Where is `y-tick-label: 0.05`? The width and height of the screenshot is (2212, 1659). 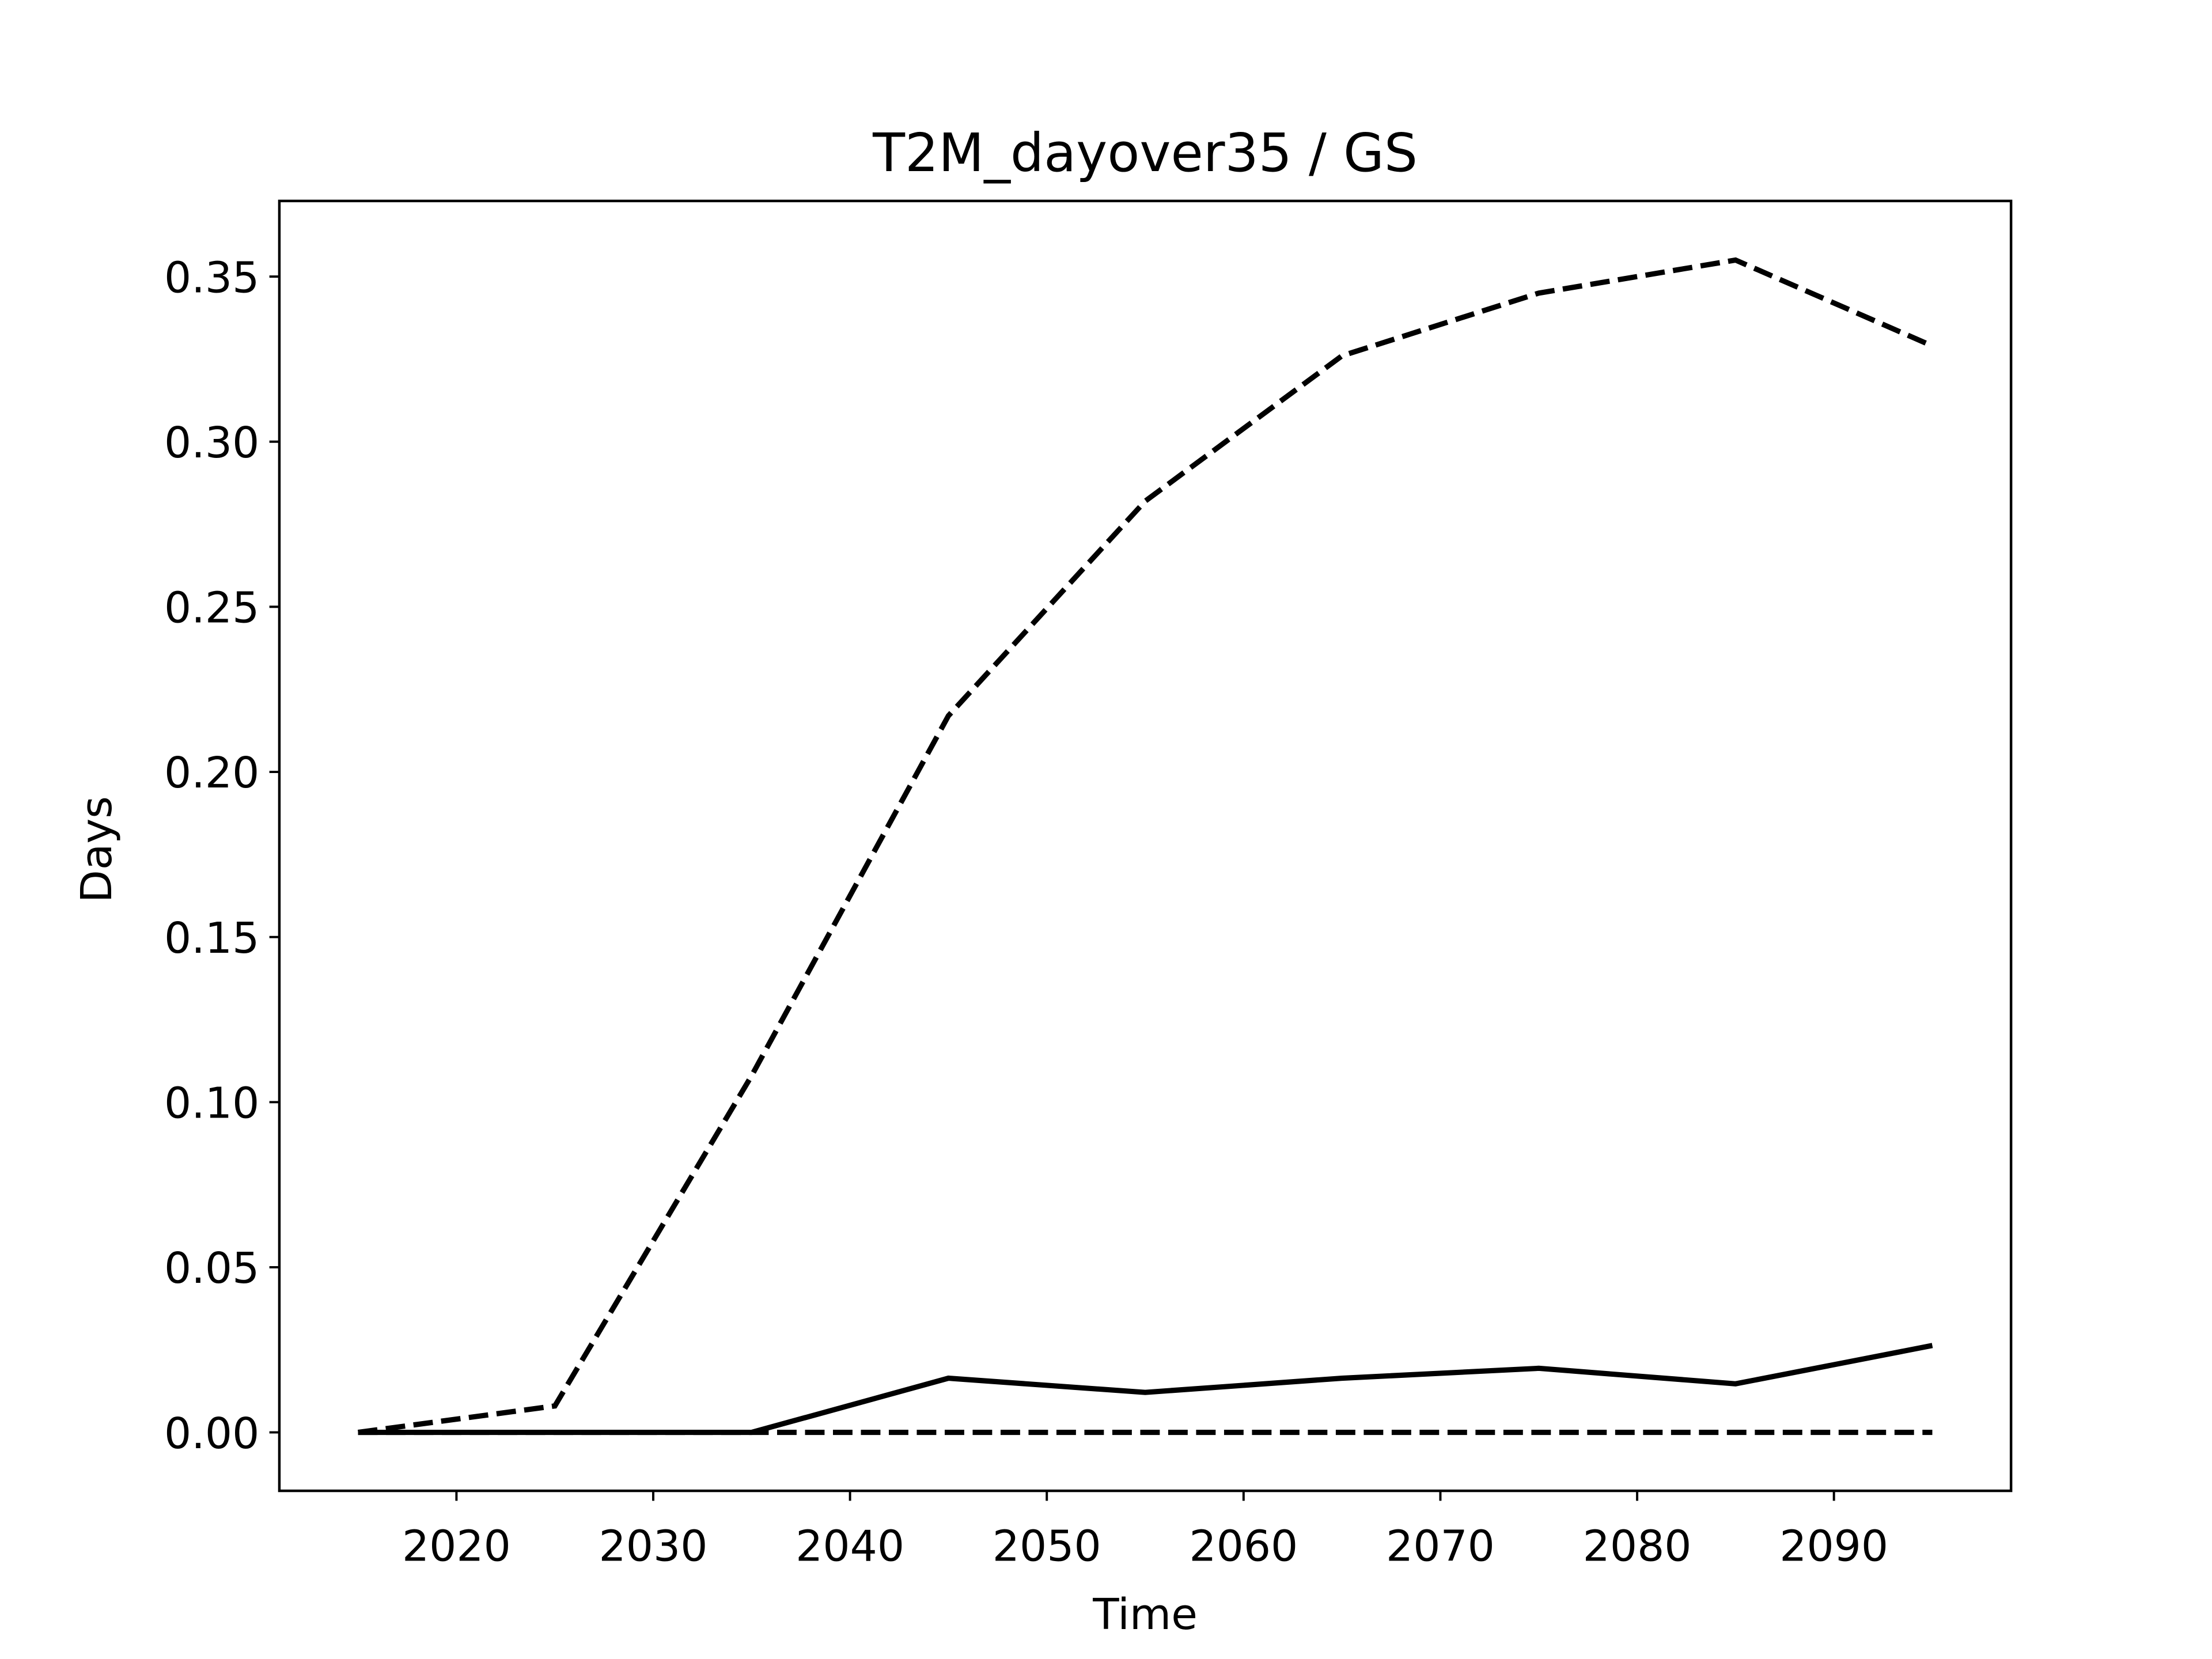
y-tick-label: 0.05 is located at coordinates (211, 1268).